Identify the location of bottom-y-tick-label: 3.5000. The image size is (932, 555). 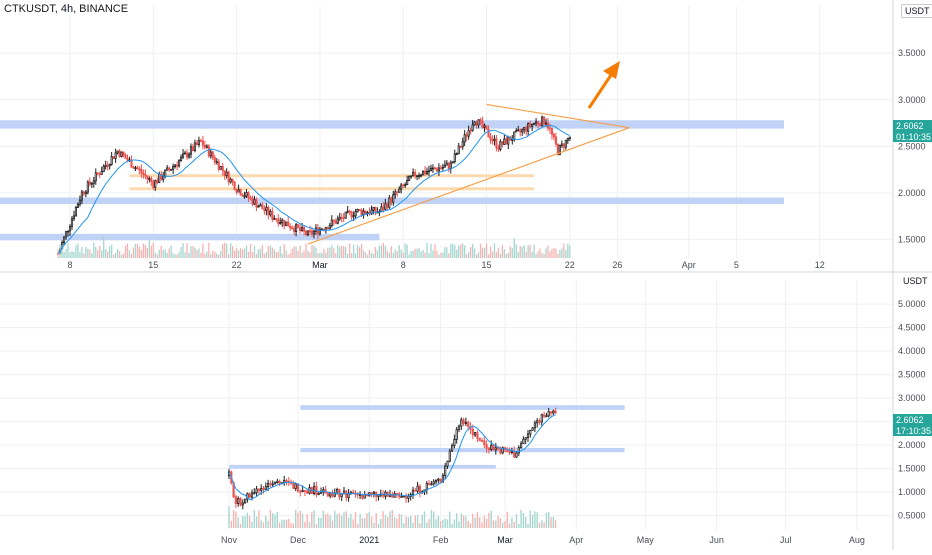
(912, 375).